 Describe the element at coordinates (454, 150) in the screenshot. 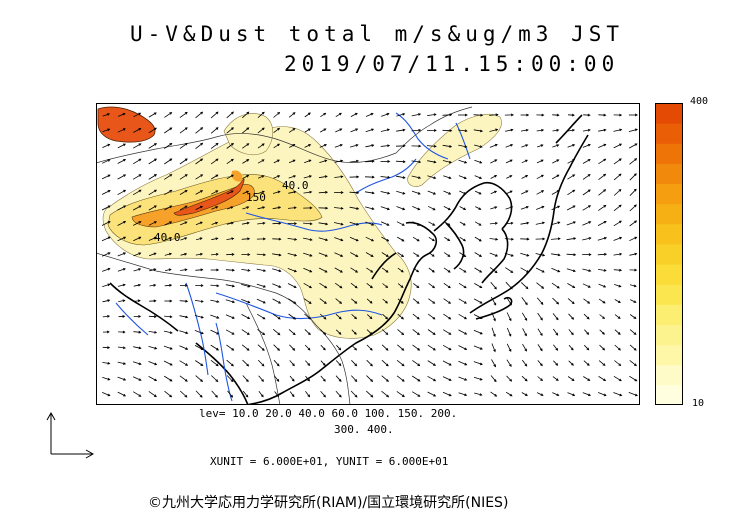

I see `dust-region-northeast` at that location.